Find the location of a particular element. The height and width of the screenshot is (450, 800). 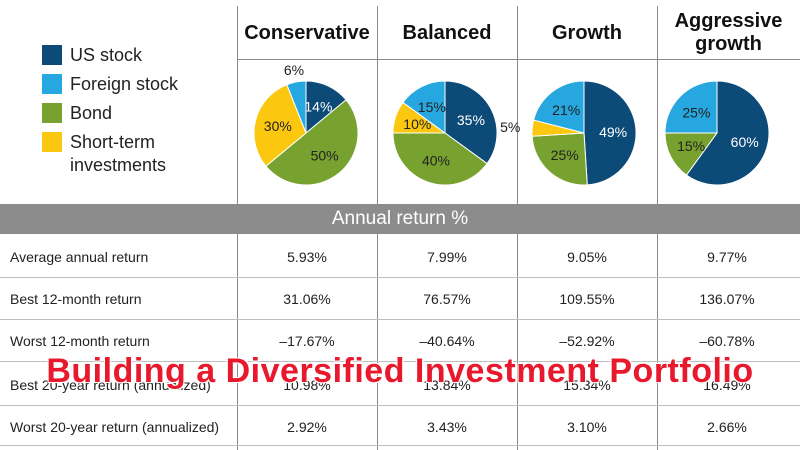

row-label: Worst 12-month return is located at coordinates (80, 341).